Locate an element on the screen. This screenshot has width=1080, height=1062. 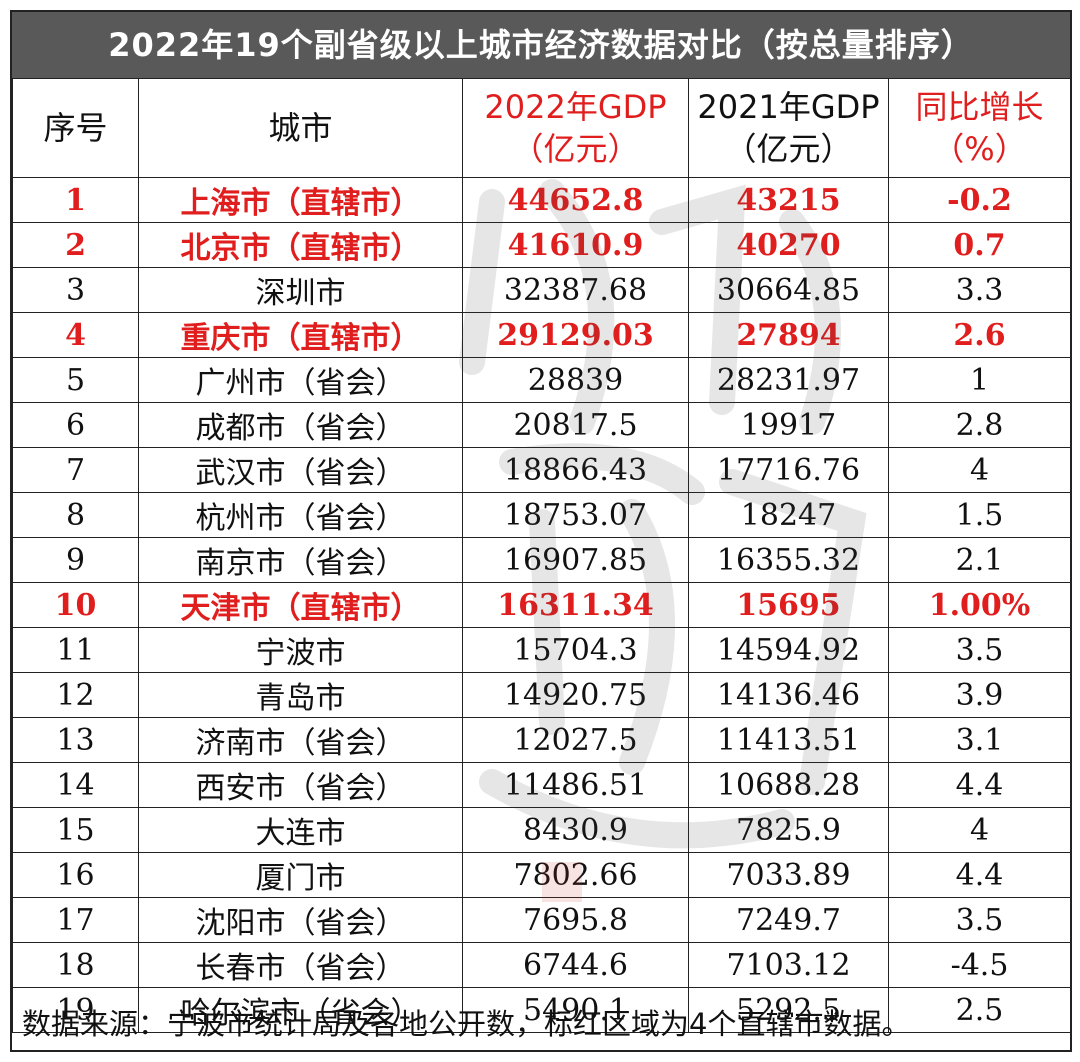
cell-city: 宁波市 is located at coordinates (300, 650).